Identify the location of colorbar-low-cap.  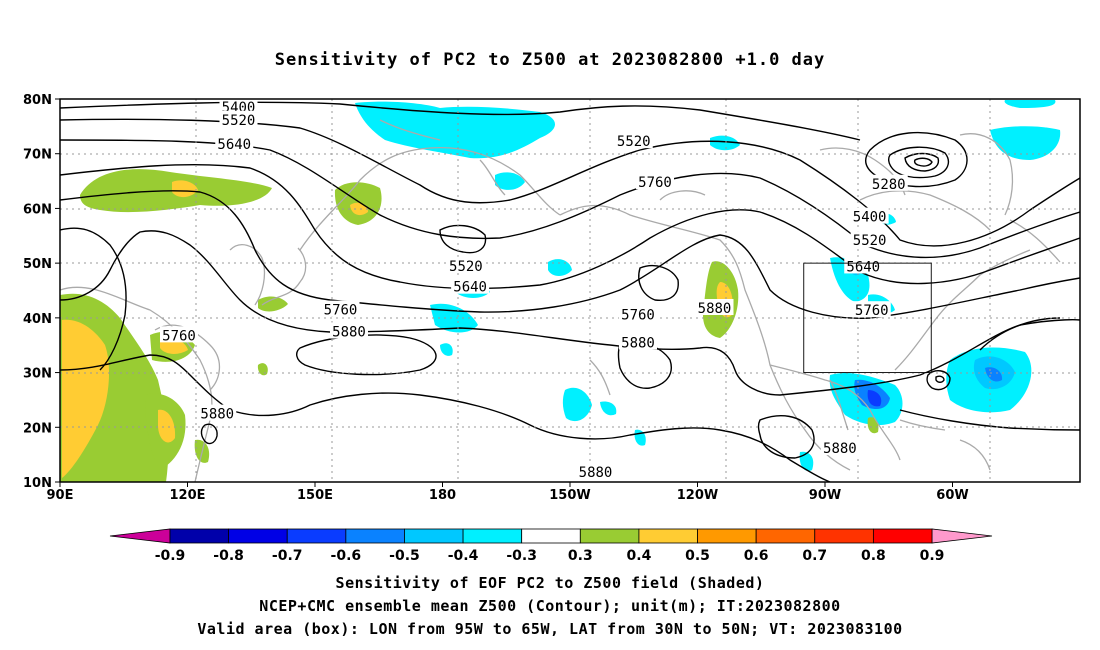
(140, 536).